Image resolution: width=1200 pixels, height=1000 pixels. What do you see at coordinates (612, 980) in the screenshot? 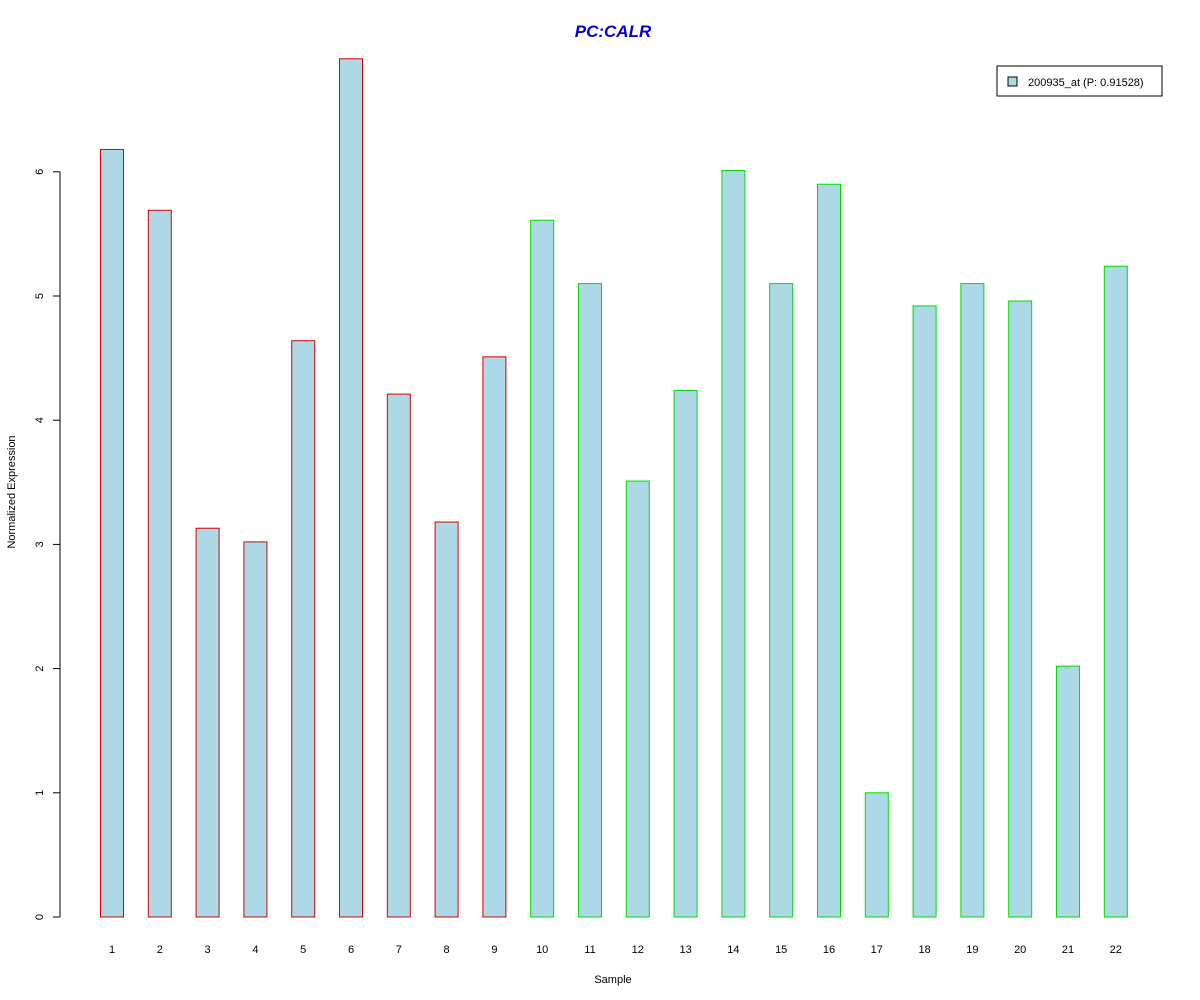
I see `x-axis-label: Sample` at bounding box center [612, 980].